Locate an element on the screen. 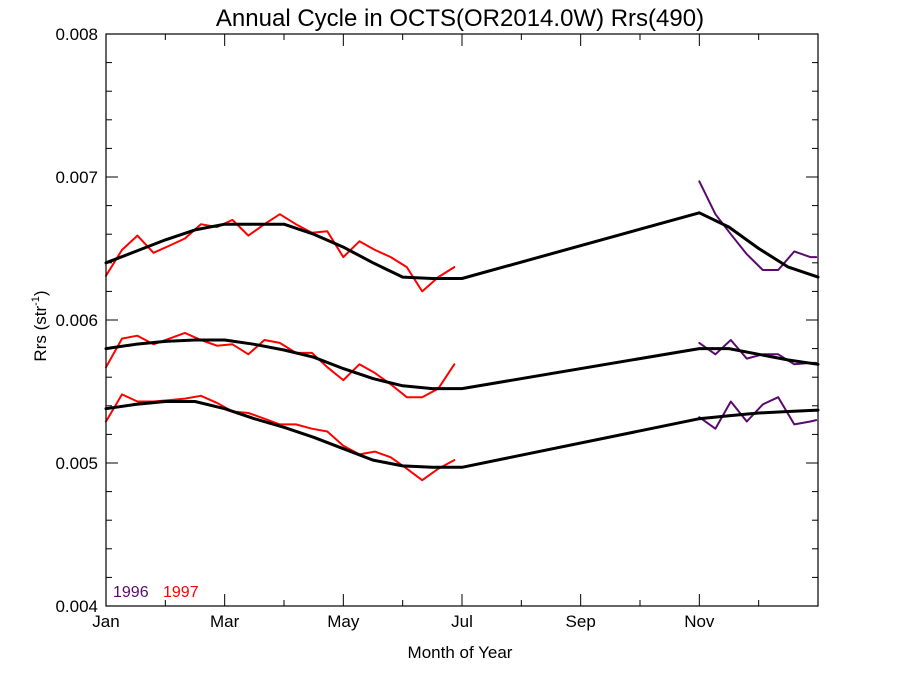  legend-1996: 1996 is located at coordinates (131, 592).